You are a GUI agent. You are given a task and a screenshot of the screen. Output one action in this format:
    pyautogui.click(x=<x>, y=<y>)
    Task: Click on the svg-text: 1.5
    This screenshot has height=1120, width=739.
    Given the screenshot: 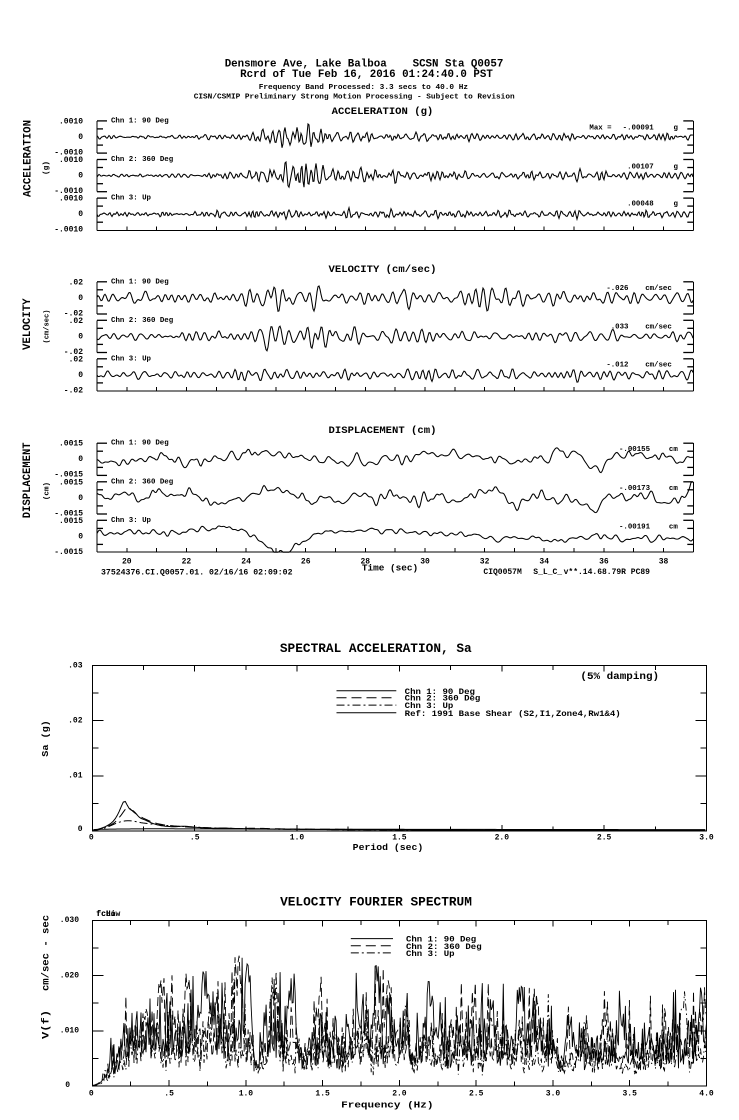 What is the action you would take?
    pyautogui.click(x=399, y=837)
    